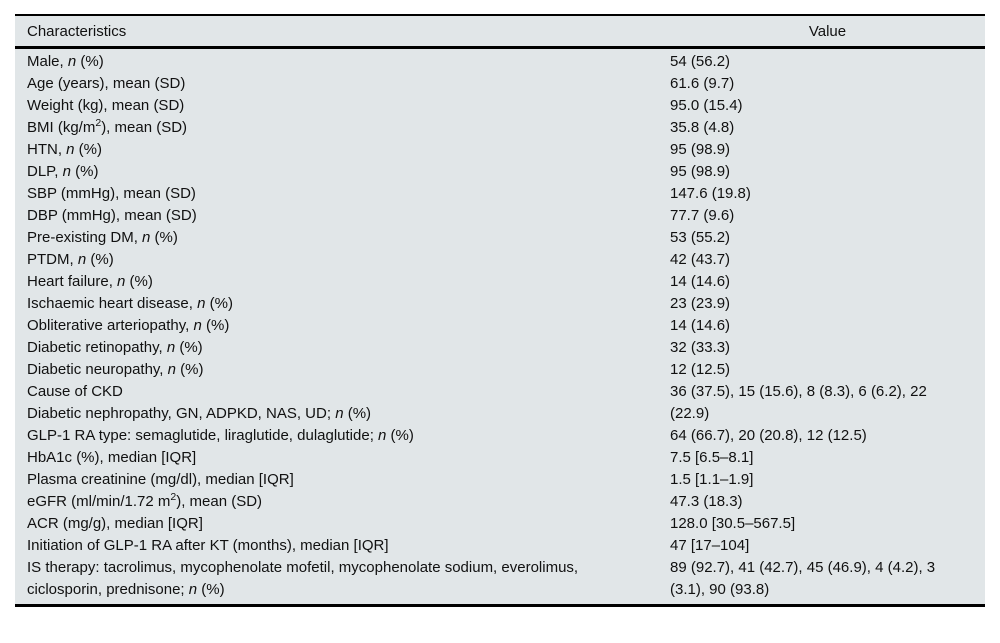  I want to click on value-cell: 54 (56.2), so click(700, 61).